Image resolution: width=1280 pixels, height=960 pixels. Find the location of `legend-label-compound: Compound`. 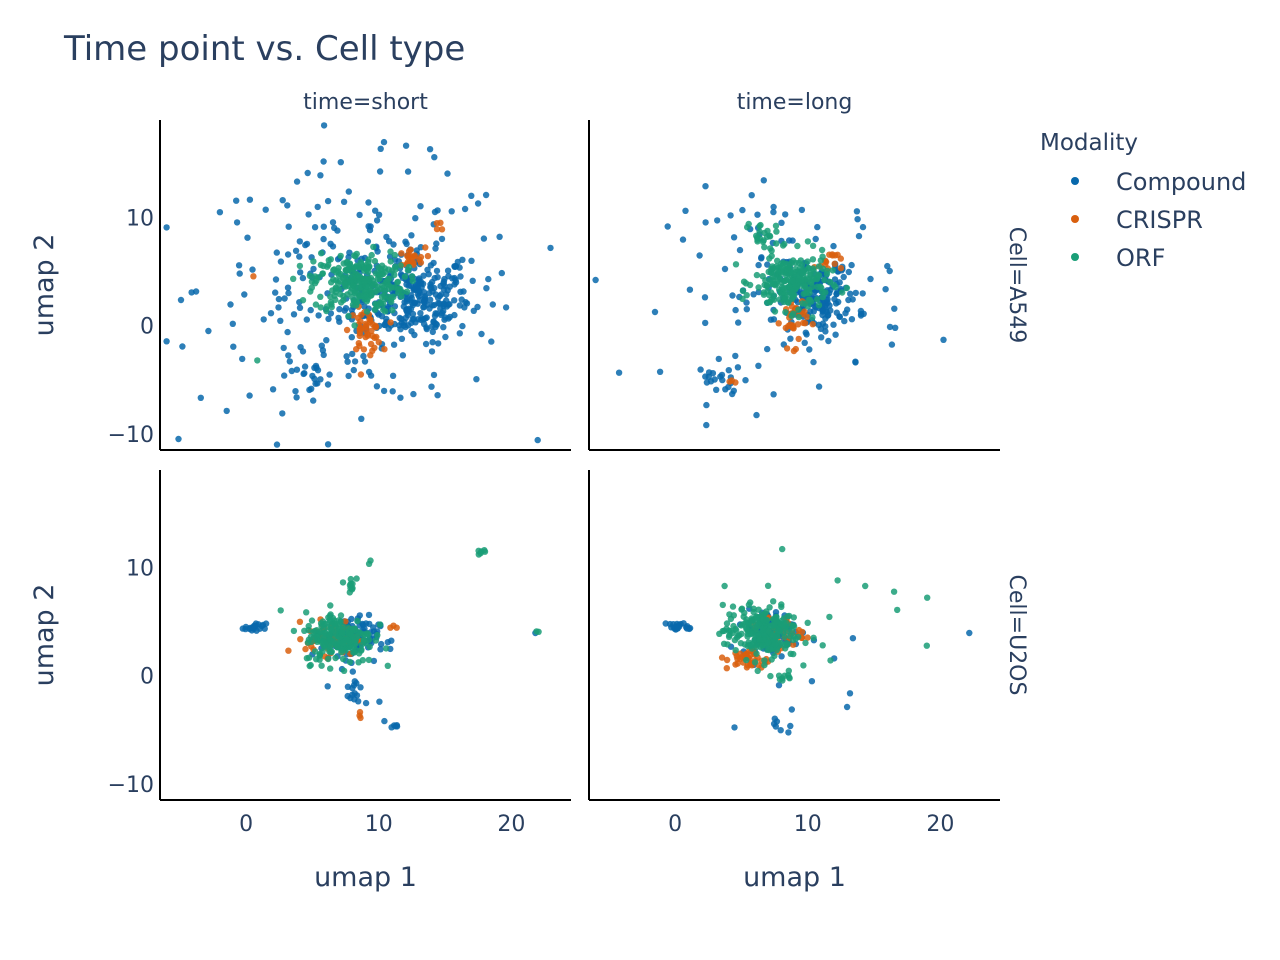

legend-label-compound: Compound is located at coordinates (1181, 182).